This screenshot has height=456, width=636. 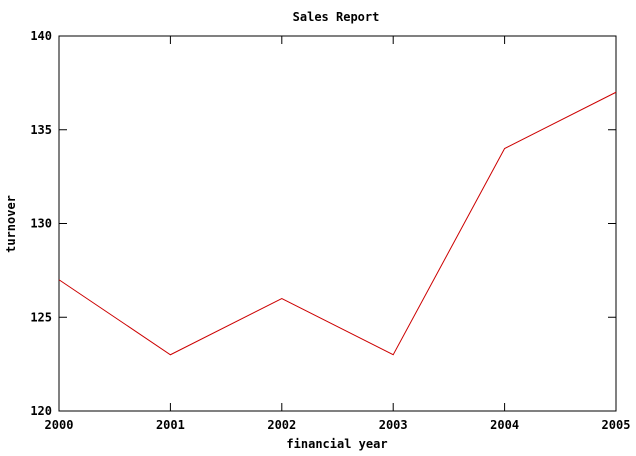 What do you see at coordinates (41, 411) in the screenshot?
I see `y-tick-label: 120` at bounding box center [41, 411].